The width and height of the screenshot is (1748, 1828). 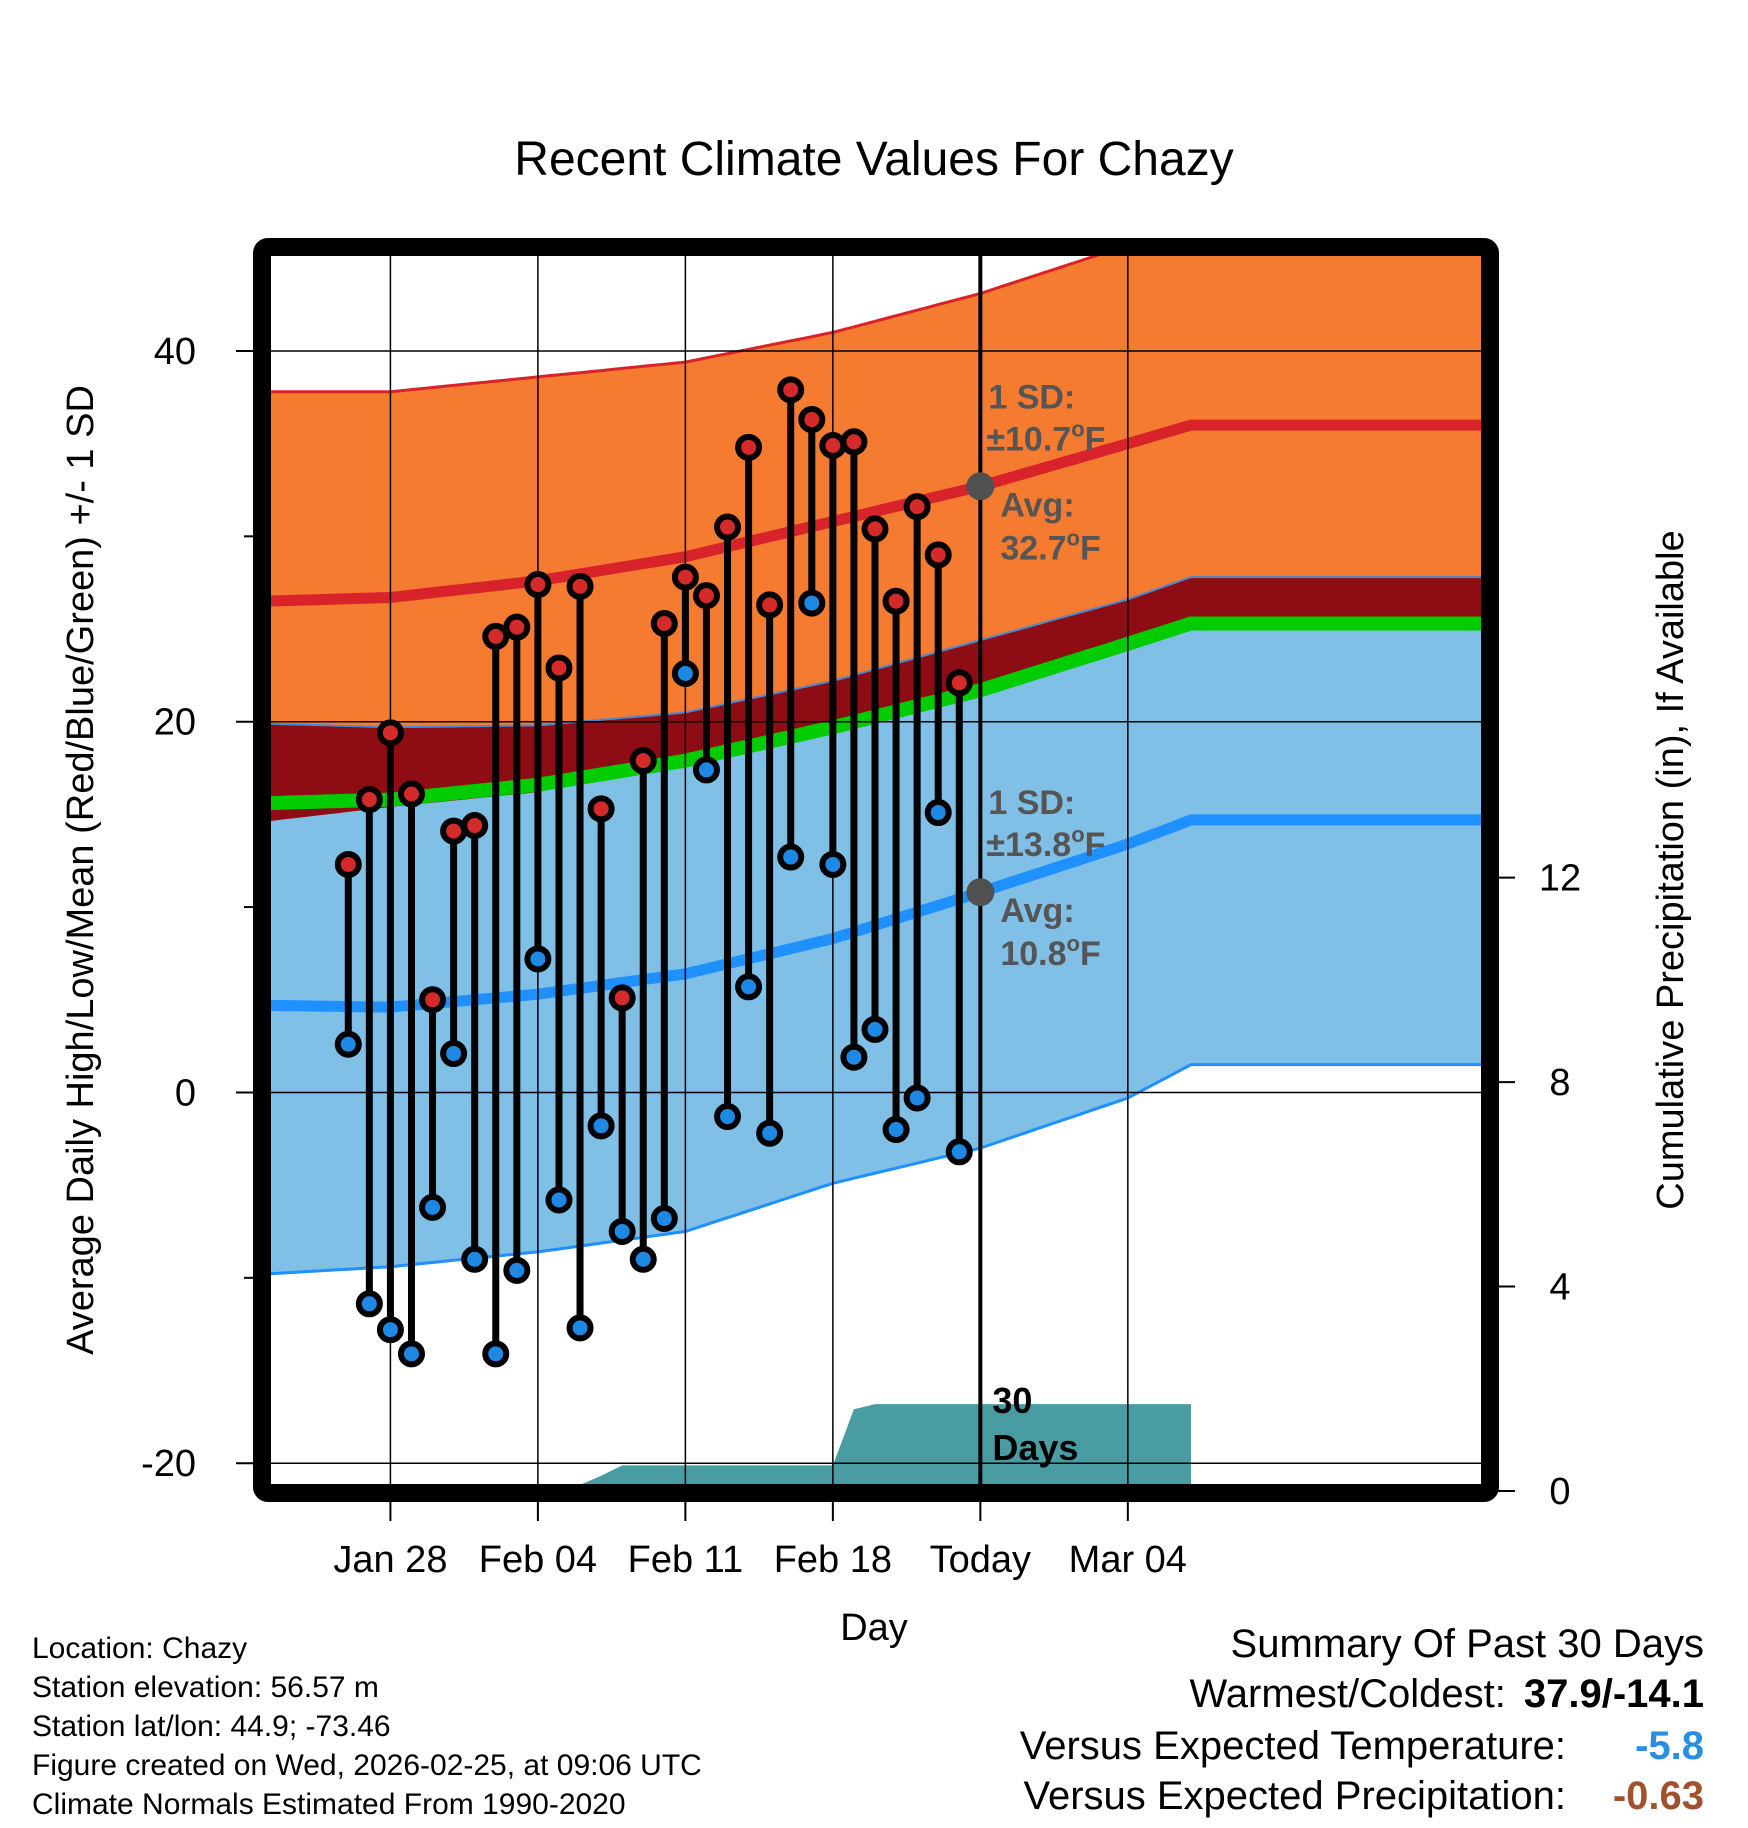 What do you see at coordinates (185, 1093) in the screenshot?
I see `y-left-tick-label: 0` at bounding box center [185, 1093].